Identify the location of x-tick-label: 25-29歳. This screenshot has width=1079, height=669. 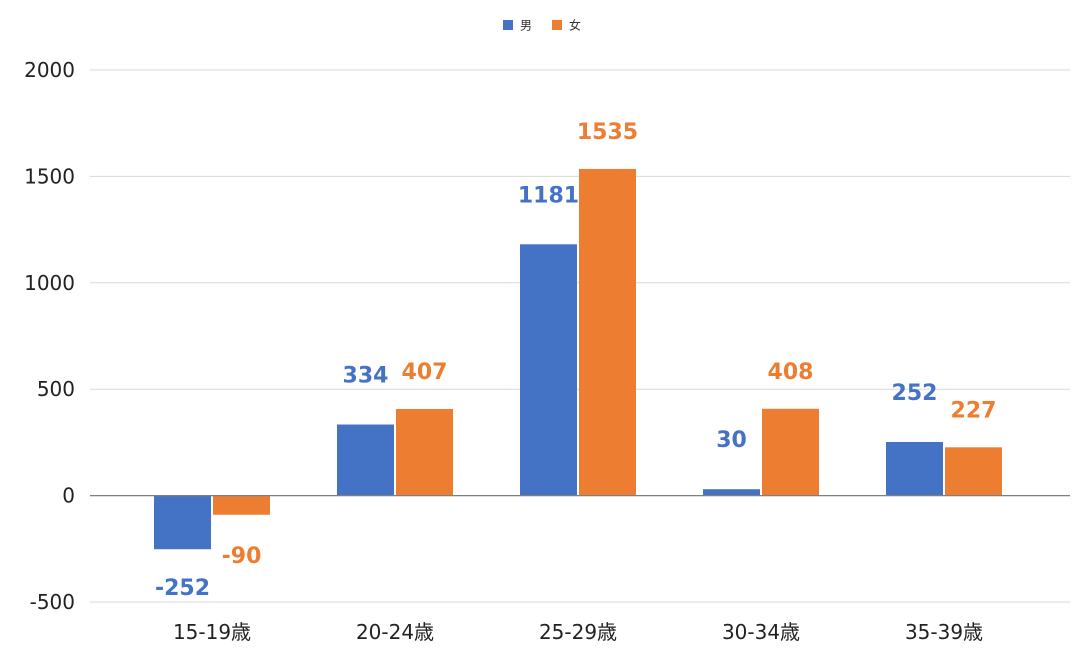
(578, 632).